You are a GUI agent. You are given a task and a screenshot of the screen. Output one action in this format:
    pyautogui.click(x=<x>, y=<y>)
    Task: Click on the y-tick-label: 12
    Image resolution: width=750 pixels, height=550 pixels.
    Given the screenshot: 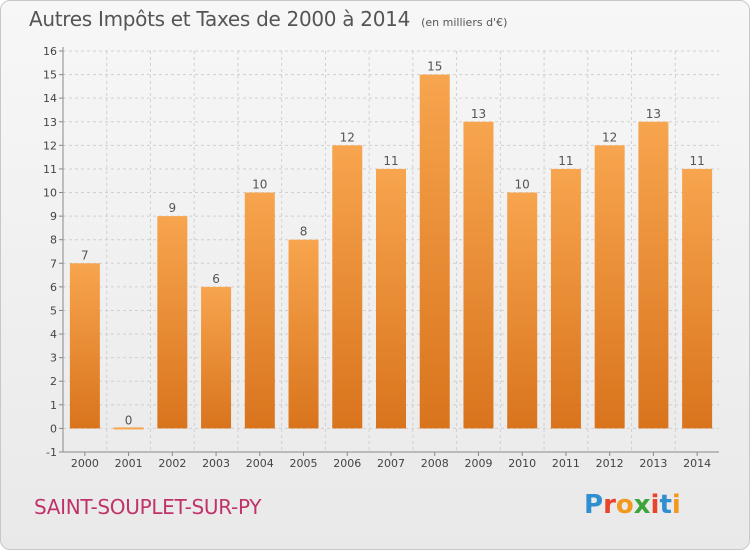 What is the action you would take?
    pyautogui.click(x=50, y=145)
    